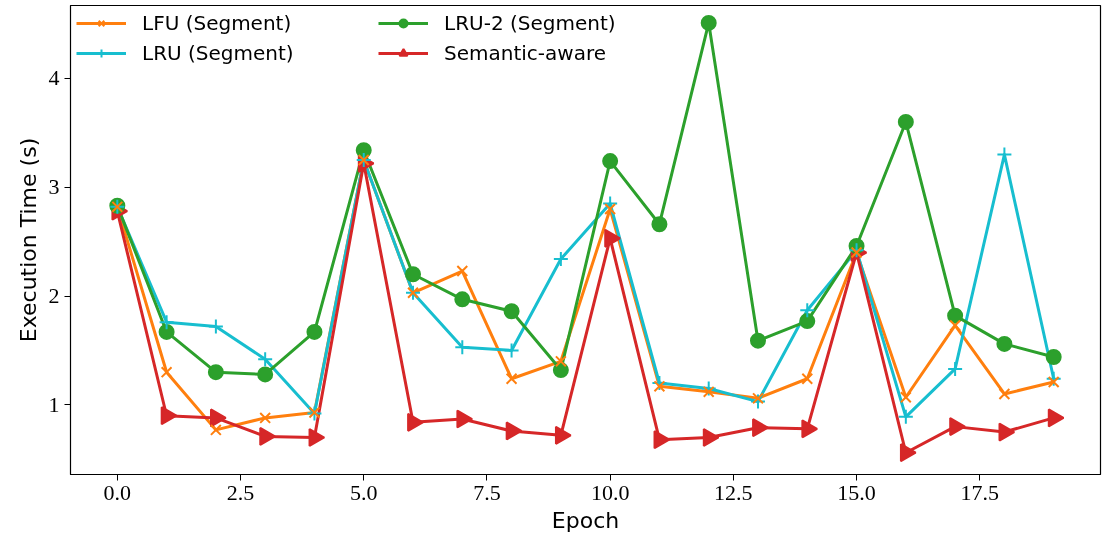 This screenshot has width=1120, height=540. What do you see at coordinates (240, 492) in the screenshot?
I see `x-tick-label: 2.5` at bounding box center [240, 492].